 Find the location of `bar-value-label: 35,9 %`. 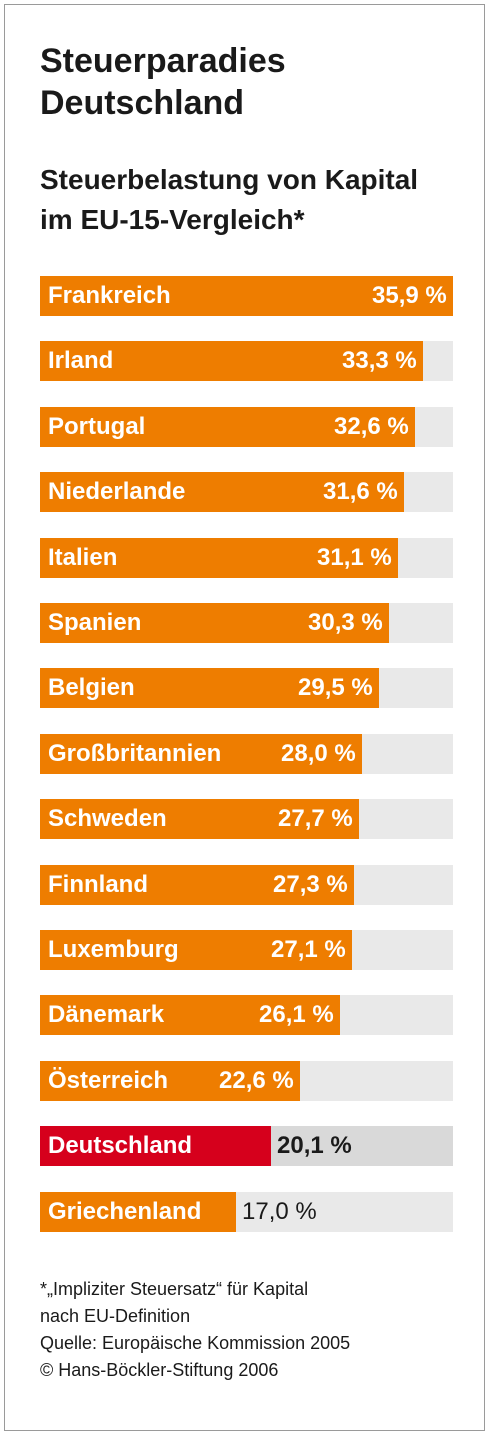

bar-value-label: 35,9 % is located at coordinates (409, 295).